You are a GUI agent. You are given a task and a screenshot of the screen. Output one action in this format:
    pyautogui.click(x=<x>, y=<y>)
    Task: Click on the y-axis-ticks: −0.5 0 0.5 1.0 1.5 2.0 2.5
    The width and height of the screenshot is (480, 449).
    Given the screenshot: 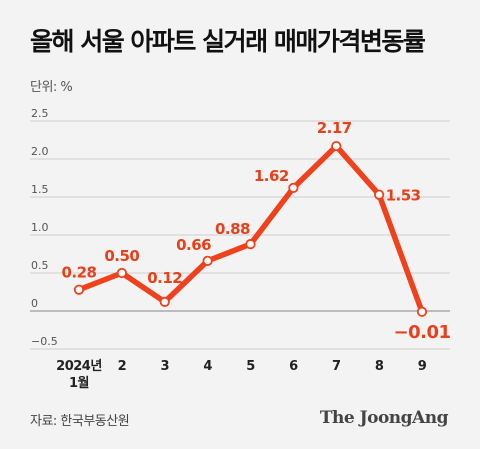 What is the action you would take?
    pyautogui.click(x=44, y=227)
    